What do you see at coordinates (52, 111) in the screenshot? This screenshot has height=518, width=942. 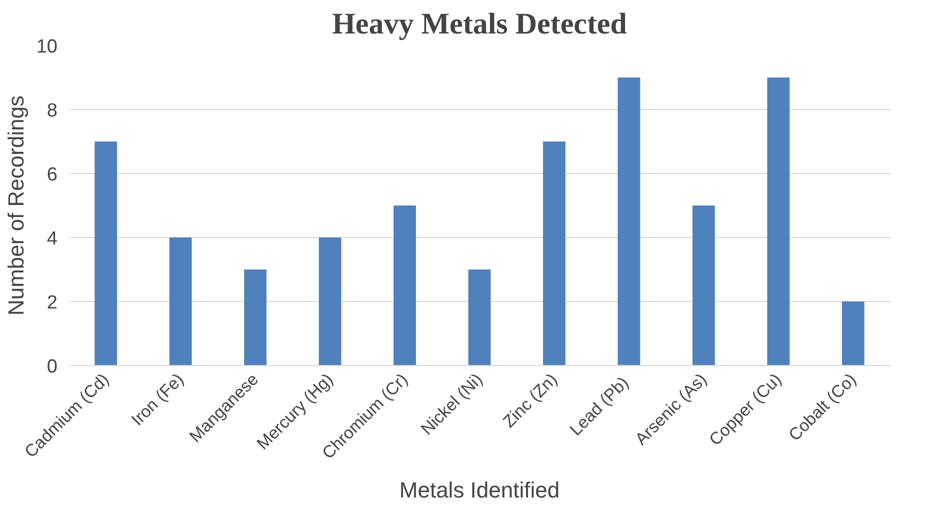 I see `y-tick-label: 8` at bounding box center [52, 111].